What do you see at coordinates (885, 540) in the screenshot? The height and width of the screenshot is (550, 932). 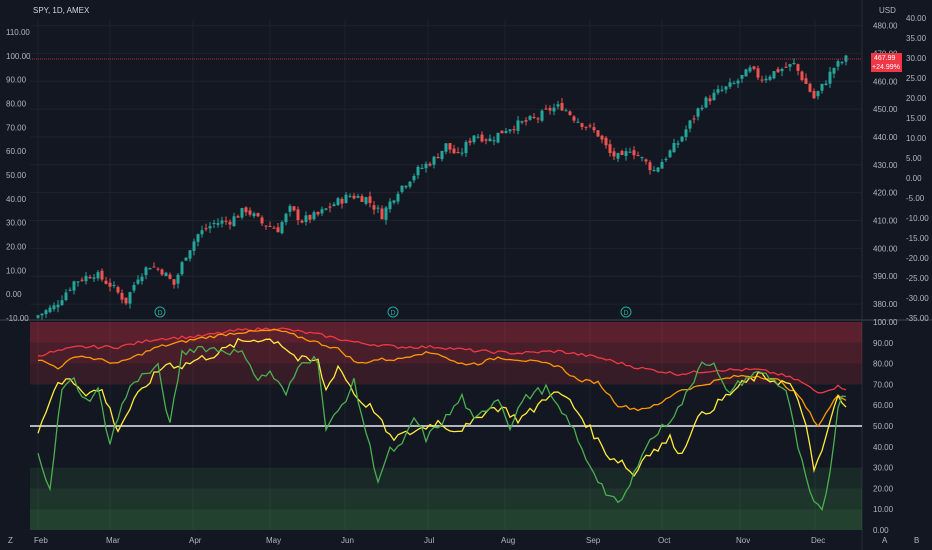 I see `auto-scale-icon: A` at bounding box center [885, 540].